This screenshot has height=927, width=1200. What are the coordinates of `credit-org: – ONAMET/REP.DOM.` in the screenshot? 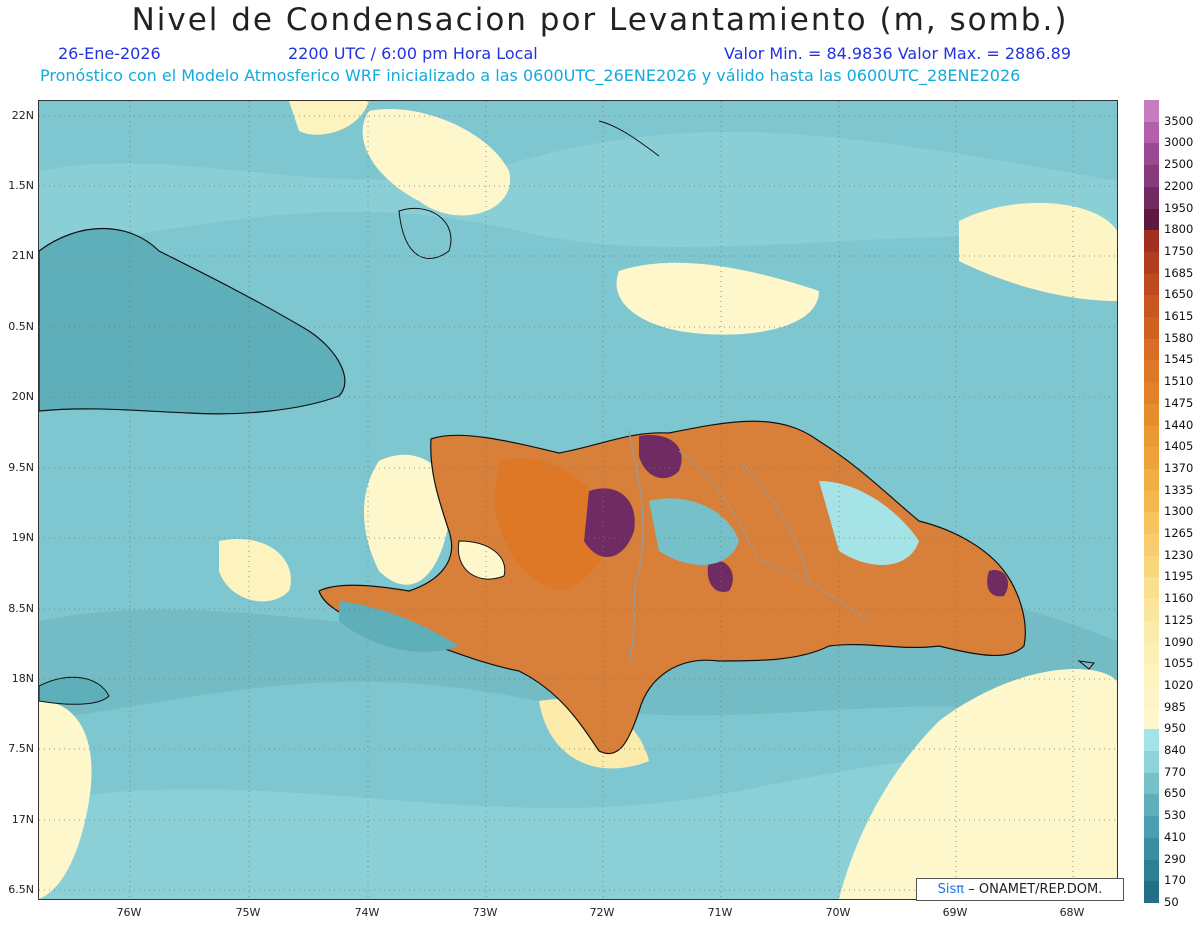 It's located at (1035, 889).